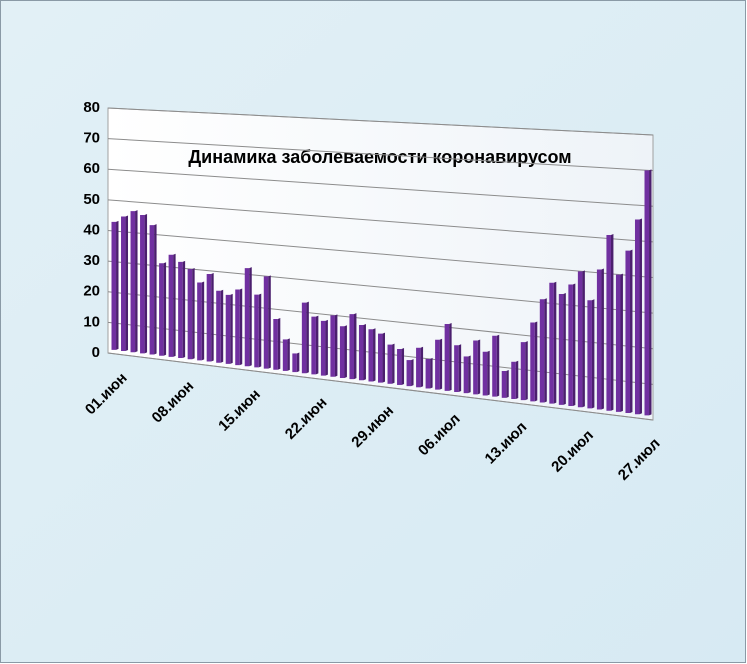 The height and width of the screenshot is (664, 747). Describe the element at coordinates (91, 138) in the screenshot. I see `y-tick-label: 70` at that location.